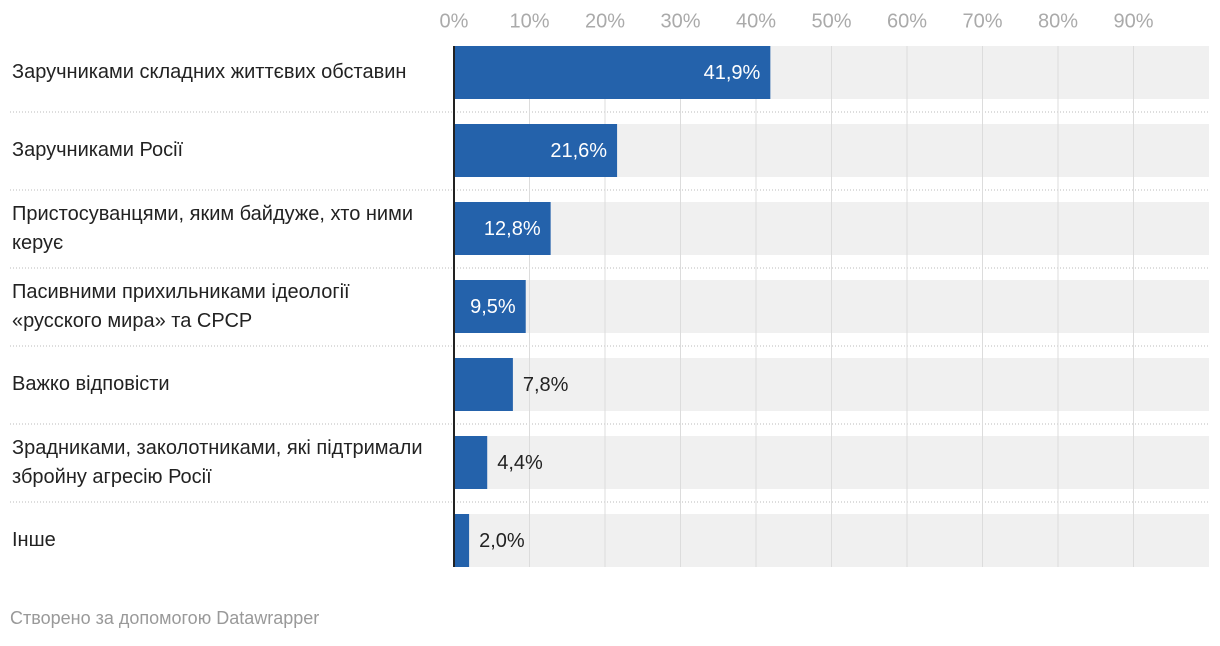 The width and height of the screenshot is (1220, 646). Describe the element at coordinates (907, 21) in the screenshot. I see `x-tick-label: 60%` at that location.